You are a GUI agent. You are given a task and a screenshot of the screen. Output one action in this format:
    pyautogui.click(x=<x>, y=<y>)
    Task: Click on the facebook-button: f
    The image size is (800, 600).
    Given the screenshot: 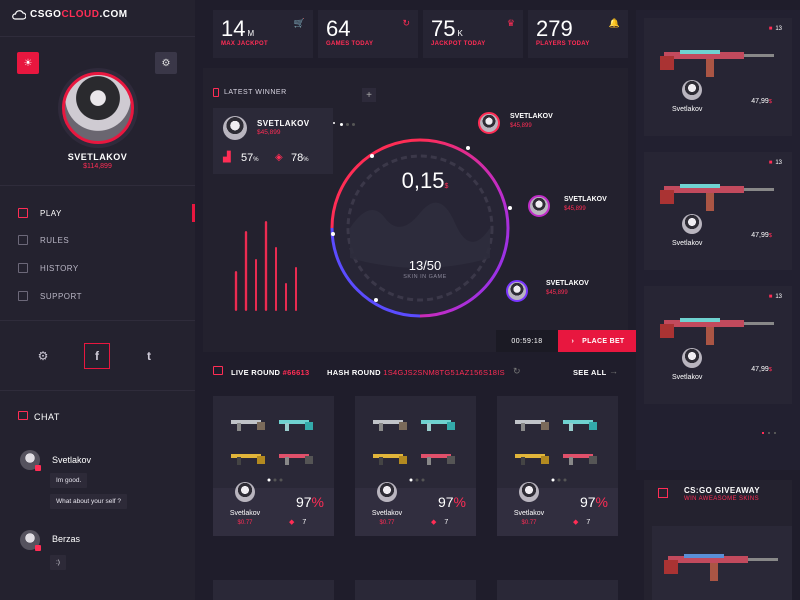 What is the action you would take?
    pyautogui.click(x=97, y=356)
    